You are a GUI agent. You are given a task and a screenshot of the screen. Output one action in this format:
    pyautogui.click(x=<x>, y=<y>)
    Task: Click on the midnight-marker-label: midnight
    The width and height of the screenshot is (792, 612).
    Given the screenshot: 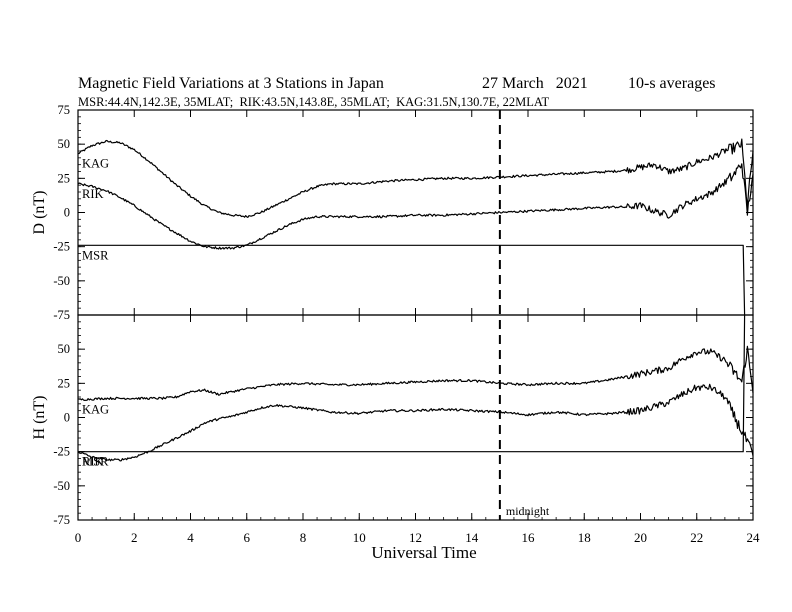 What is the action you would take?
    pyautogui.click(x=528, y=511)
    